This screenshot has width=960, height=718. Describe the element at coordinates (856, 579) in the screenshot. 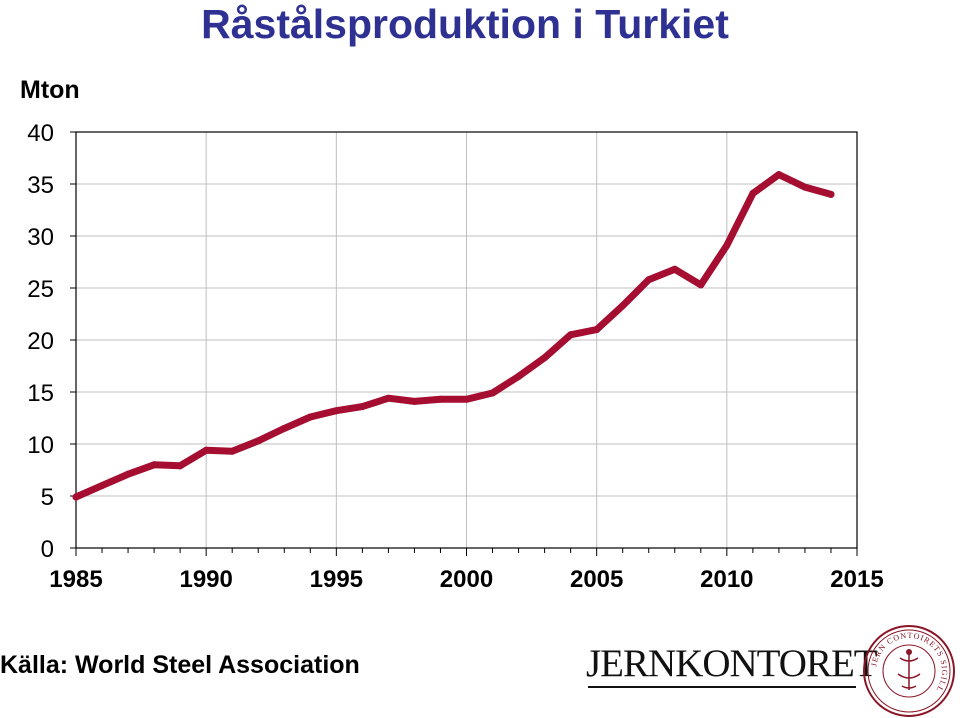

I see `x-tick-label: 2015` at that location.